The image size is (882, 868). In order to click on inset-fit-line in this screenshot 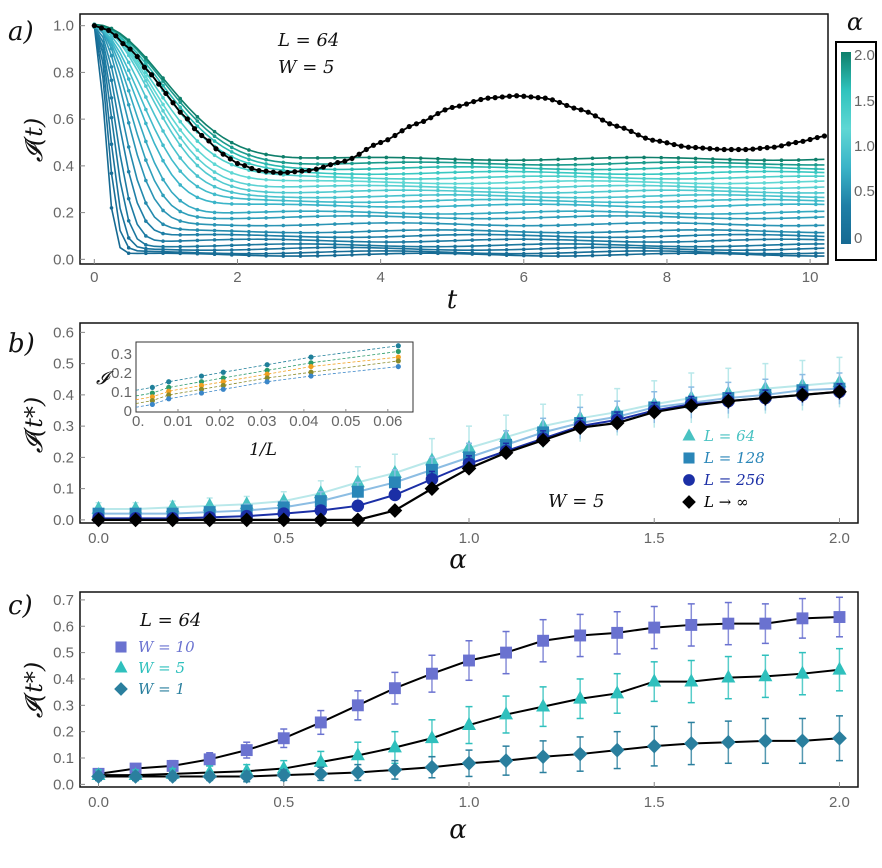, I will do `click(267, 374)`.